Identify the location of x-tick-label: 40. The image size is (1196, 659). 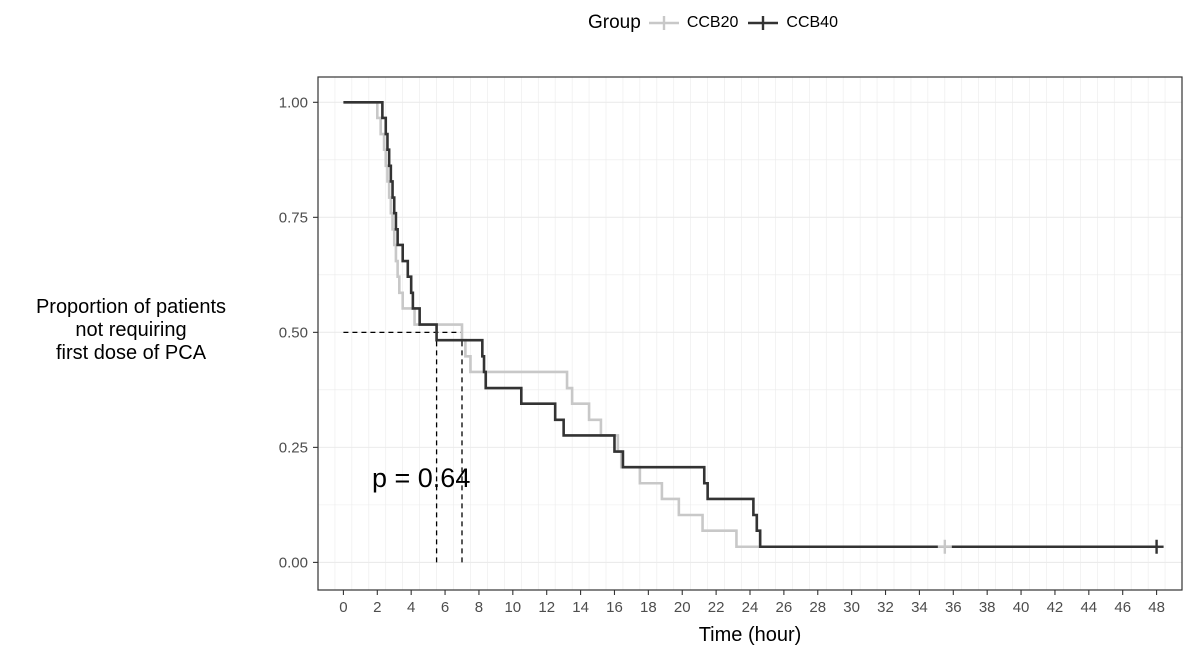
(1021, 607).